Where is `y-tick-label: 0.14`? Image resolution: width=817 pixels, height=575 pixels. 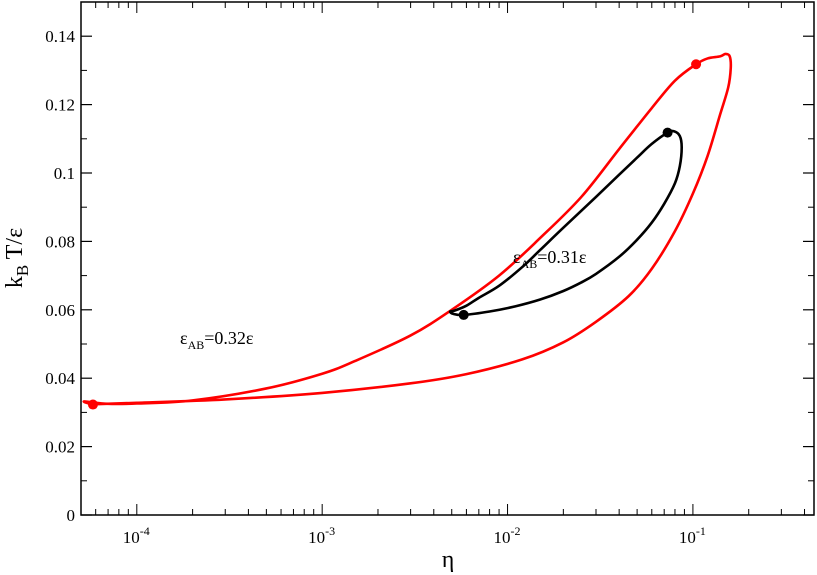 y-tick-label: 0.14 is located at coordinates (60, 36).